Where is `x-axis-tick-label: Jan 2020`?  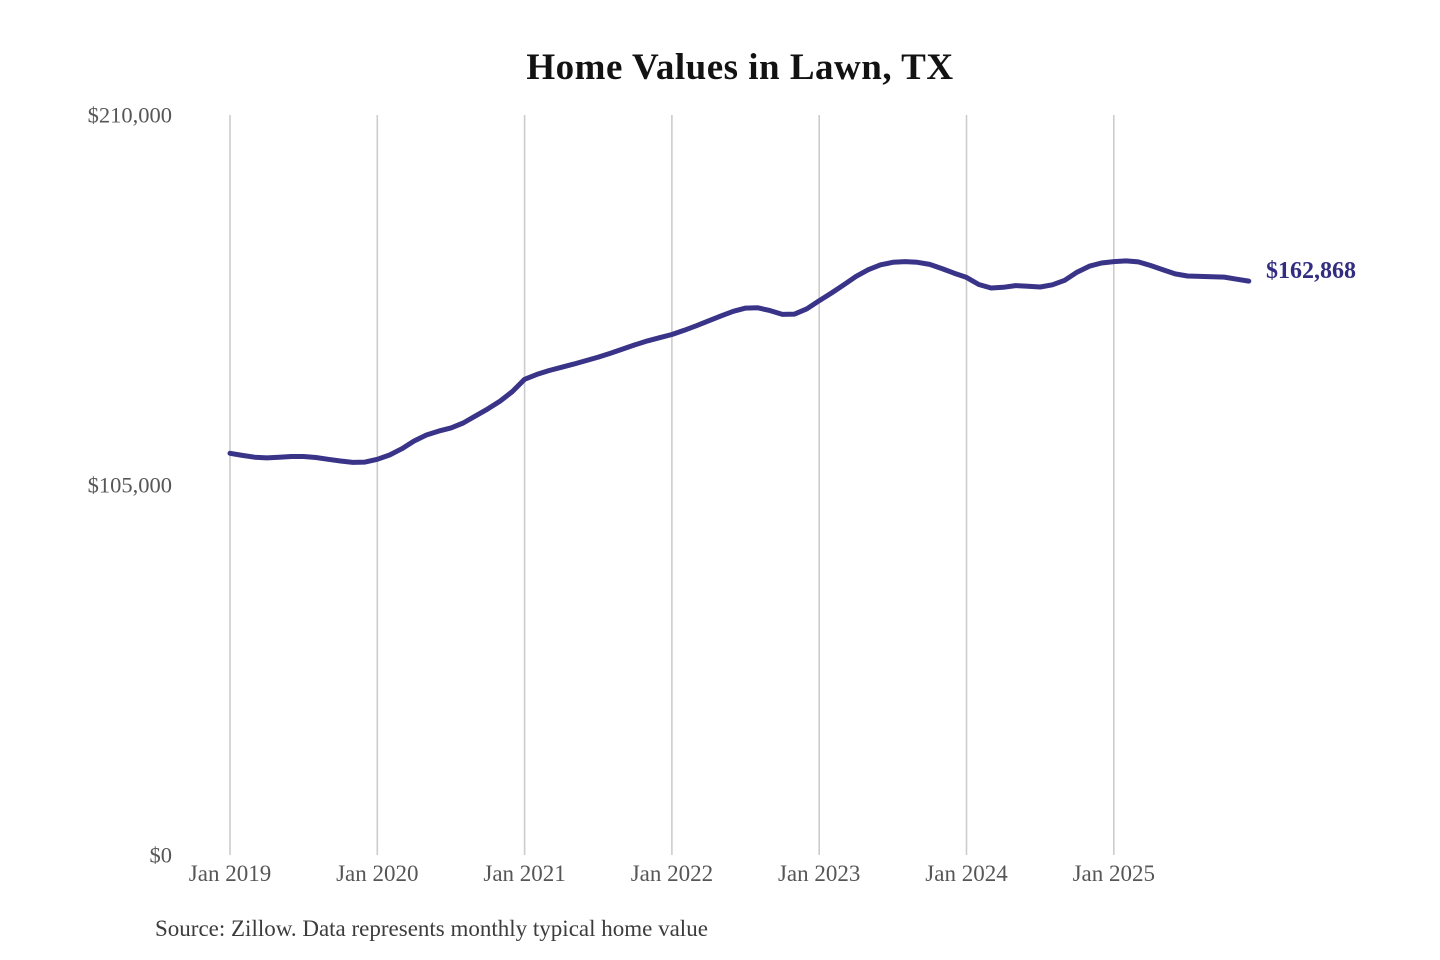
x-axis-tick-label: Jan 2020 is located at coordinates (377, 873).